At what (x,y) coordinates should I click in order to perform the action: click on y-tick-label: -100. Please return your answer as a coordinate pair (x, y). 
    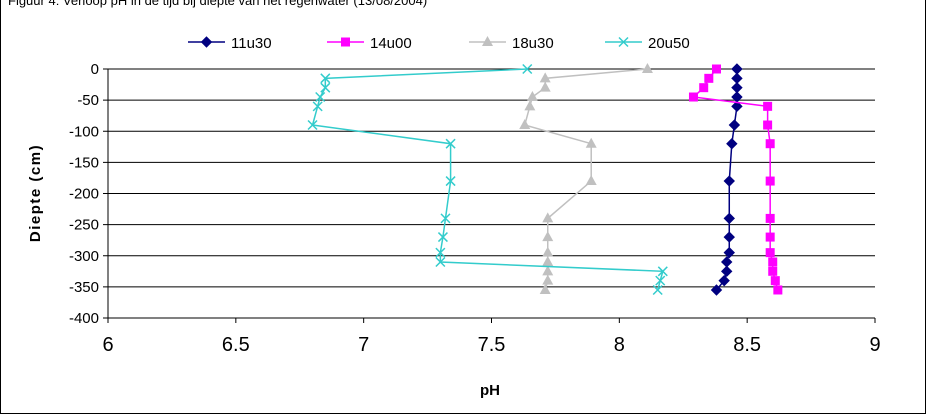
    Looking at the image, I should click on (84, 131).